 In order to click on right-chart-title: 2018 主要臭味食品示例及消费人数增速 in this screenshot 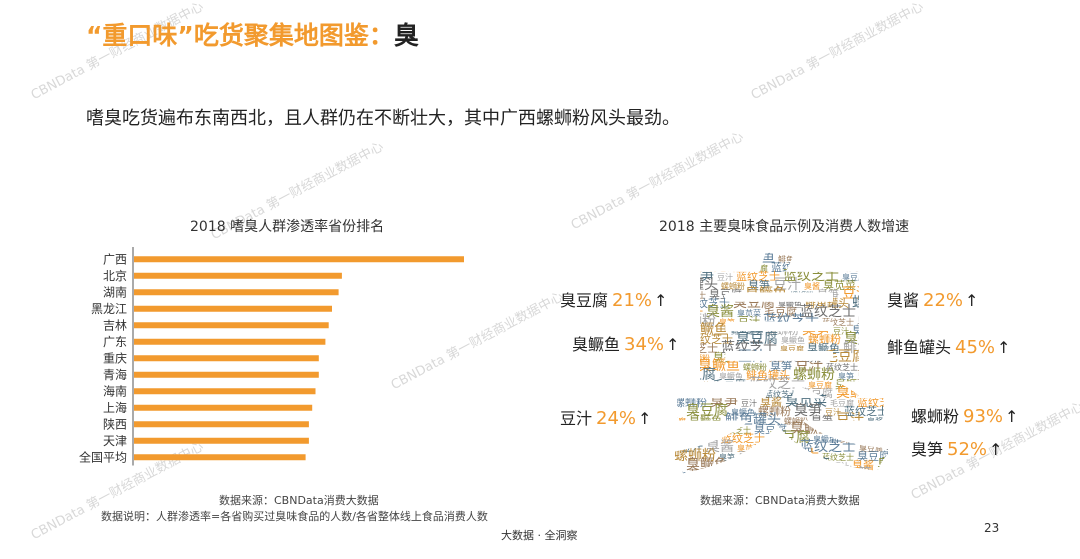, I will do `click(784, 227)`.